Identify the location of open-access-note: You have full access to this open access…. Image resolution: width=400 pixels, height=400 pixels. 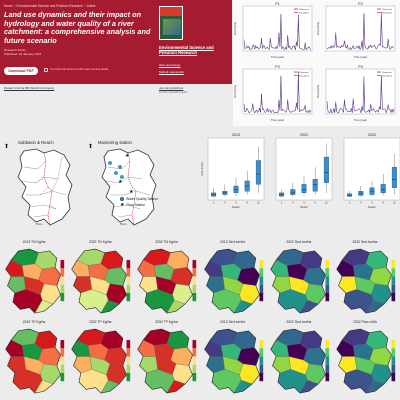
(99, 69).